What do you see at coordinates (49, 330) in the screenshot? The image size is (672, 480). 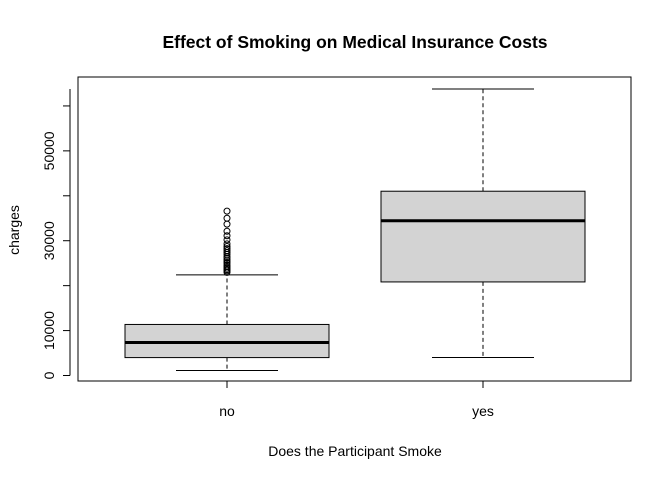 I see `y-tick-label: 10000` at bounding box center [49, 330].